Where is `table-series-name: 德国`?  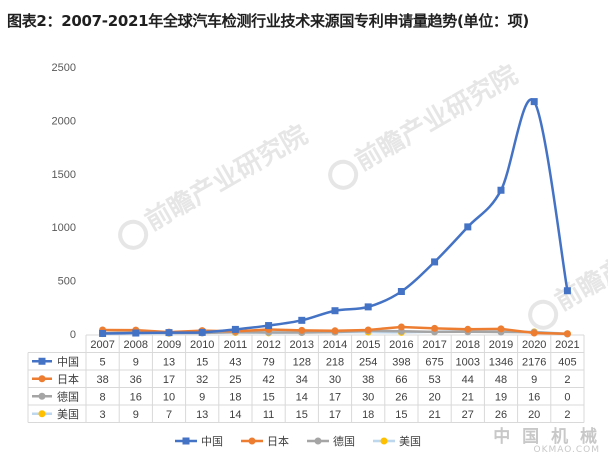
table-series-name: 德国 is located at coordinates (68, 397).